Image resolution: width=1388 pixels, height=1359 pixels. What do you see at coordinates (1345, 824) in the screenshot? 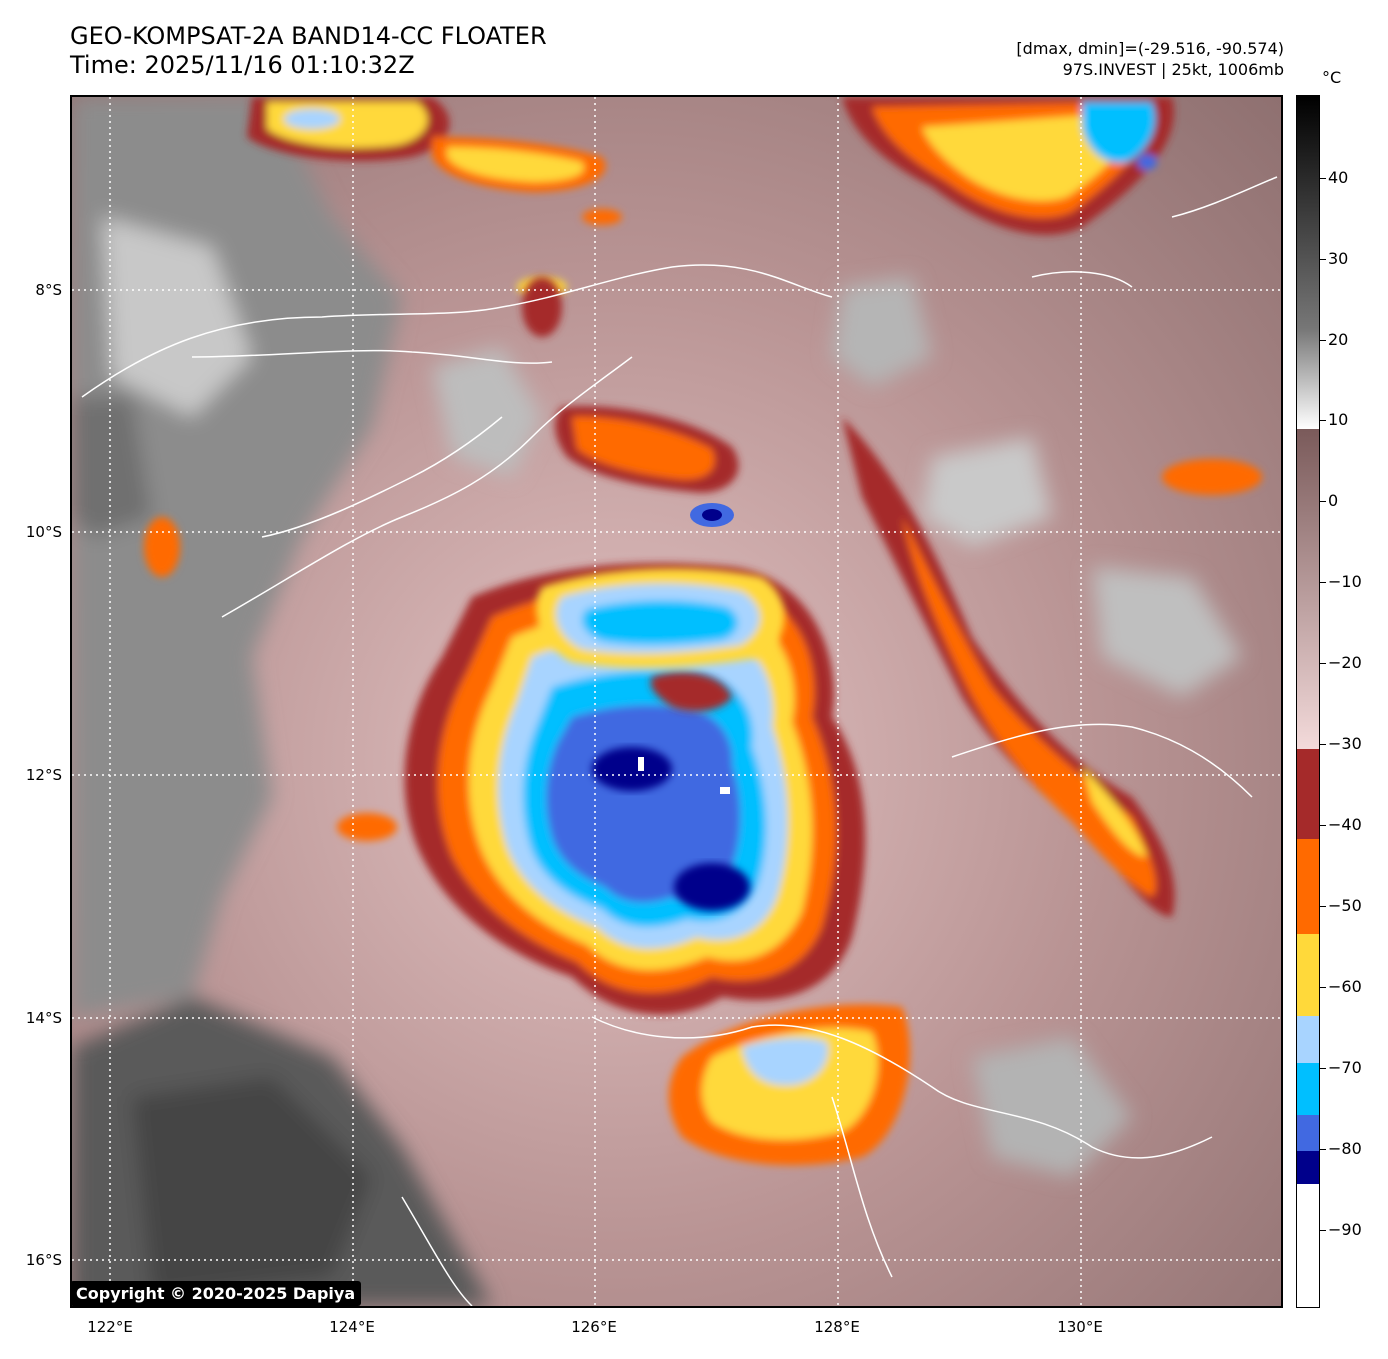
I see `colorbar-label: −40` at bounding box center [1345, 824].